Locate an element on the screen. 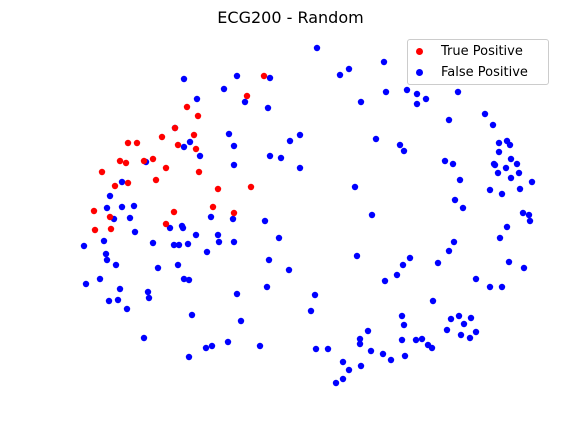 This screenshot has width=581, height=435. legend-entry-true-positive: True Positive is located at coordinates (469, 51).